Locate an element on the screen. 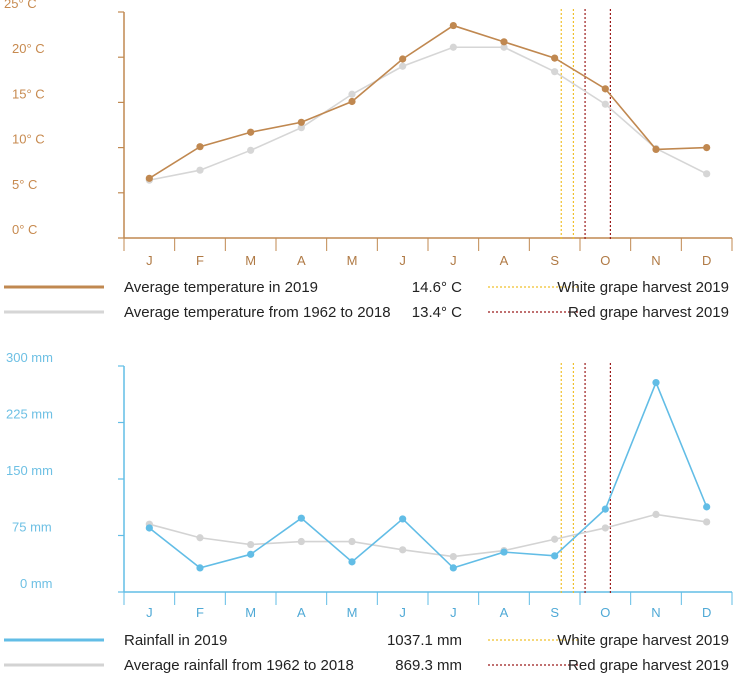  legend-label: Average rainfall from 1962 to 2018 is located at coordinates (239, 665).